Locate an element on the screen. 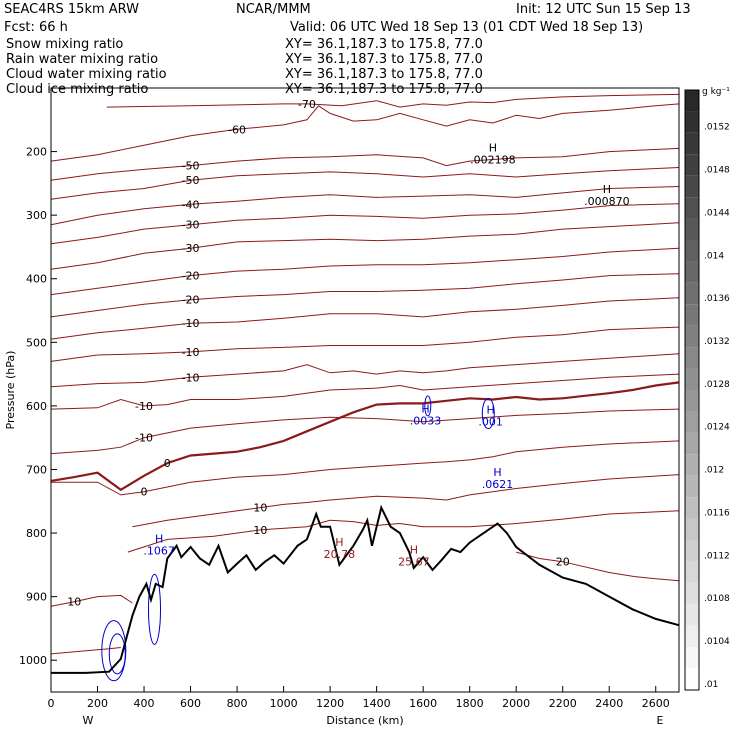  x-tick-label: 2200 is located at coordinates (563, 703).